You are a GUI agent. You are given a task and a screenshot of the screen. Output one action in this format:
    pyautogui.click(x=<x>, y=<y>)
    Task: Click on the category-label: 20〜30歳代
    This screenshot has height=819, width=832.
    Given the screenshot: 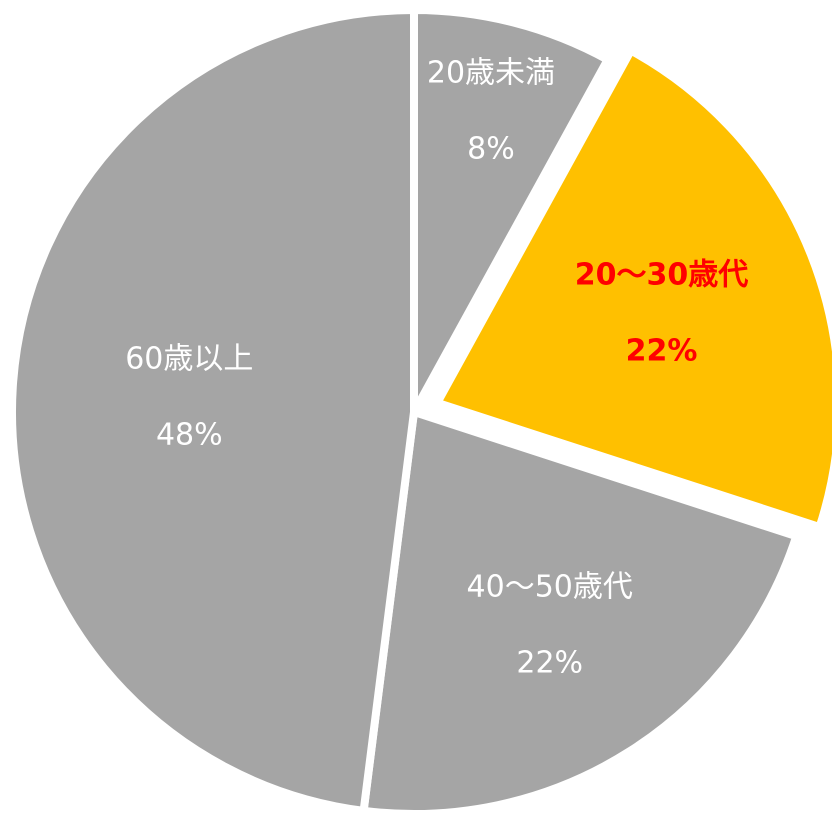 What is the action you would take?
    pyautogui.click(x=662, y=275)
    